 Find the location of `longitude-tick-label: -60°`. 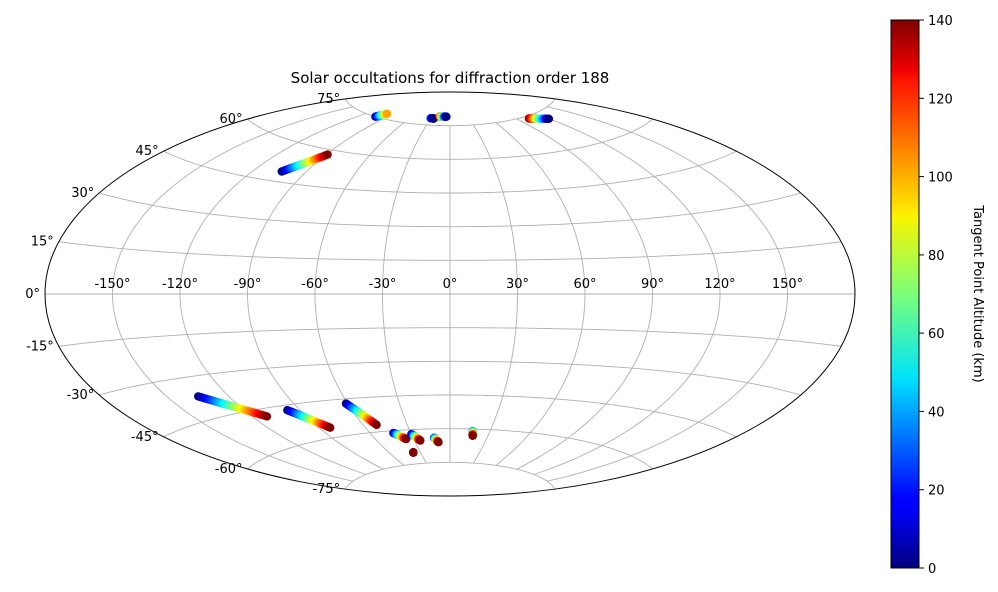

longitude-tick-label: -60° is located at coordinates (315, 284).